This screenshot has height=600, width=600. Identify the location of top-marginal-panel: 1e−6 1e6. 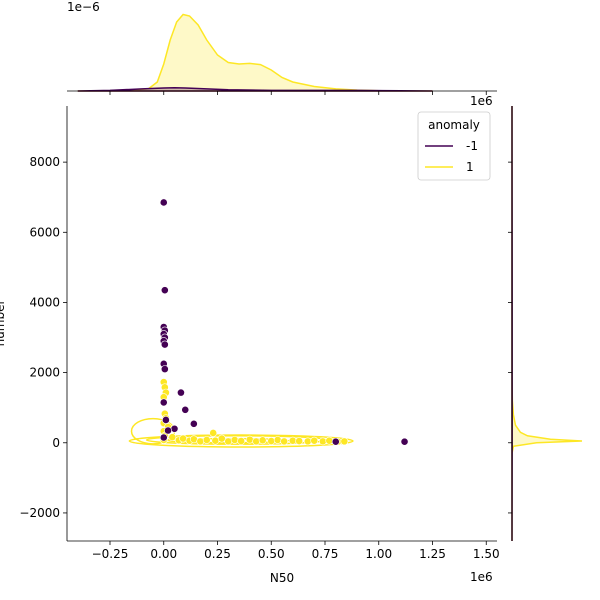
(282, 54).